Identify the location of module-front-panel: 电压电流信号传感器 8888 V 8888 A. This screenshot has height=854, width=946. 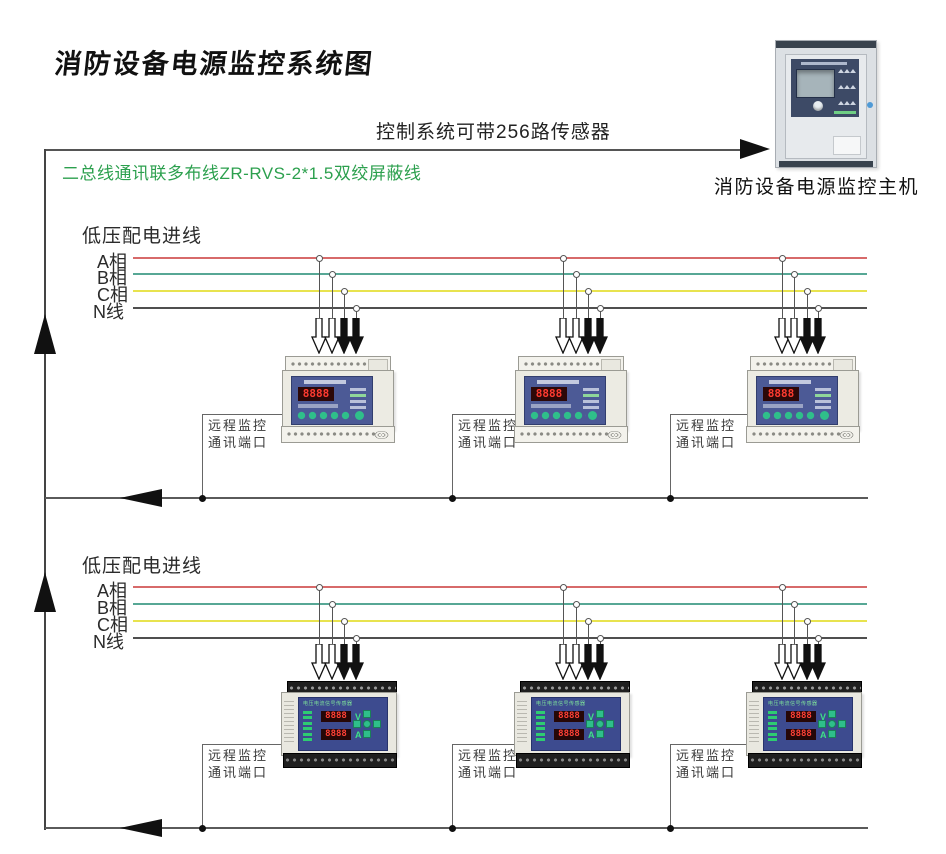
(808, 724).